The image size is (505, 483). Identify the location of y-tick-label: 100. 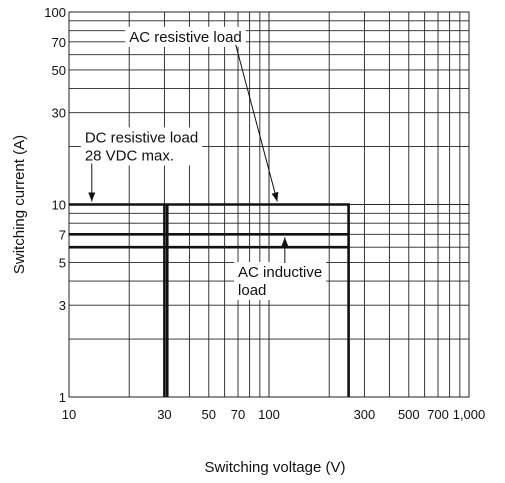
(55, 12).